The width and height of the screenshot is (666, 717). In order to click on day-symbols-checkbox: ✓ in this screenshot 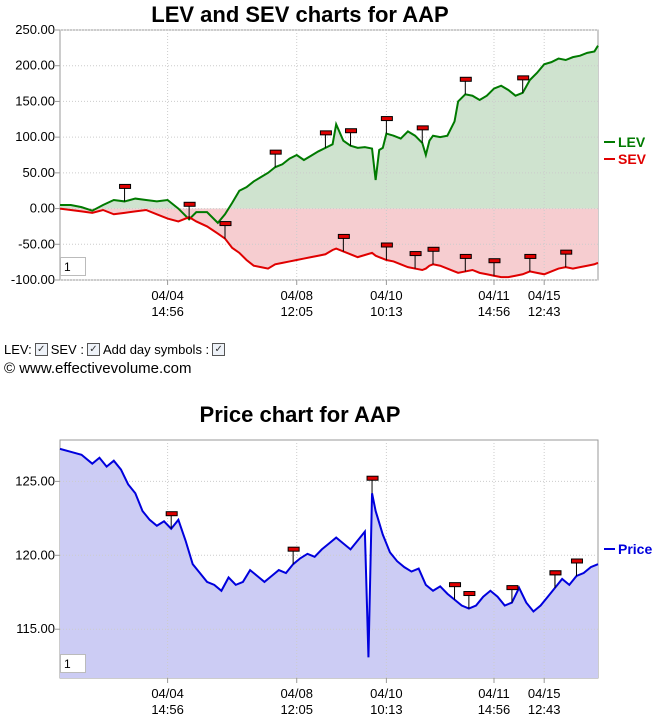, I will do `click(219, 349)`.